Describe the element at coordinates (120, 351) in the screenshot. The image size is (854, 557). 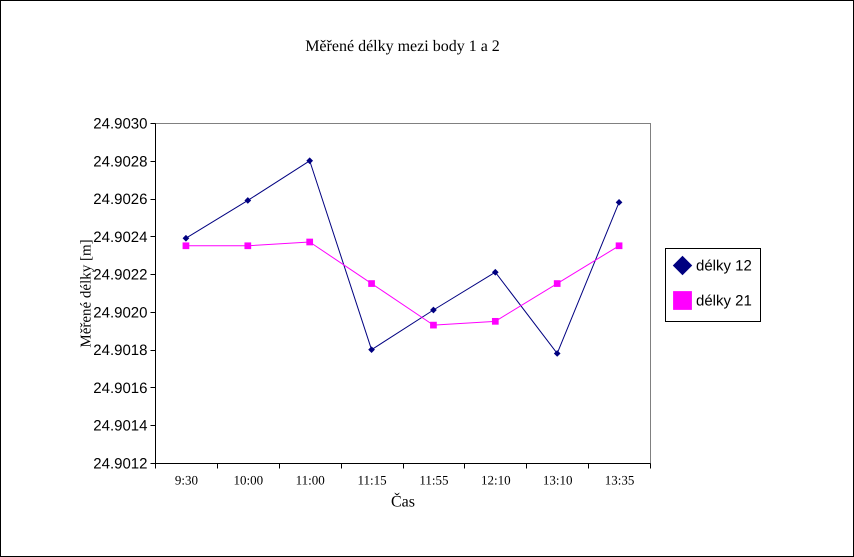
I see `y-tick-label: 24.9018` at that location.